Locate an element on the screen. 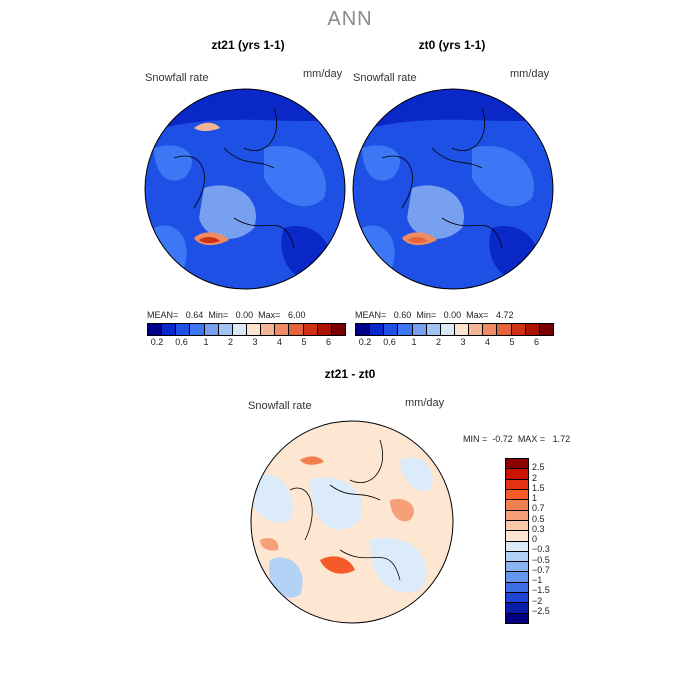 This screenshot has width=700, height=700. diff-colorbar-tick-label: −2.5 is located at coordinates (541, 610).